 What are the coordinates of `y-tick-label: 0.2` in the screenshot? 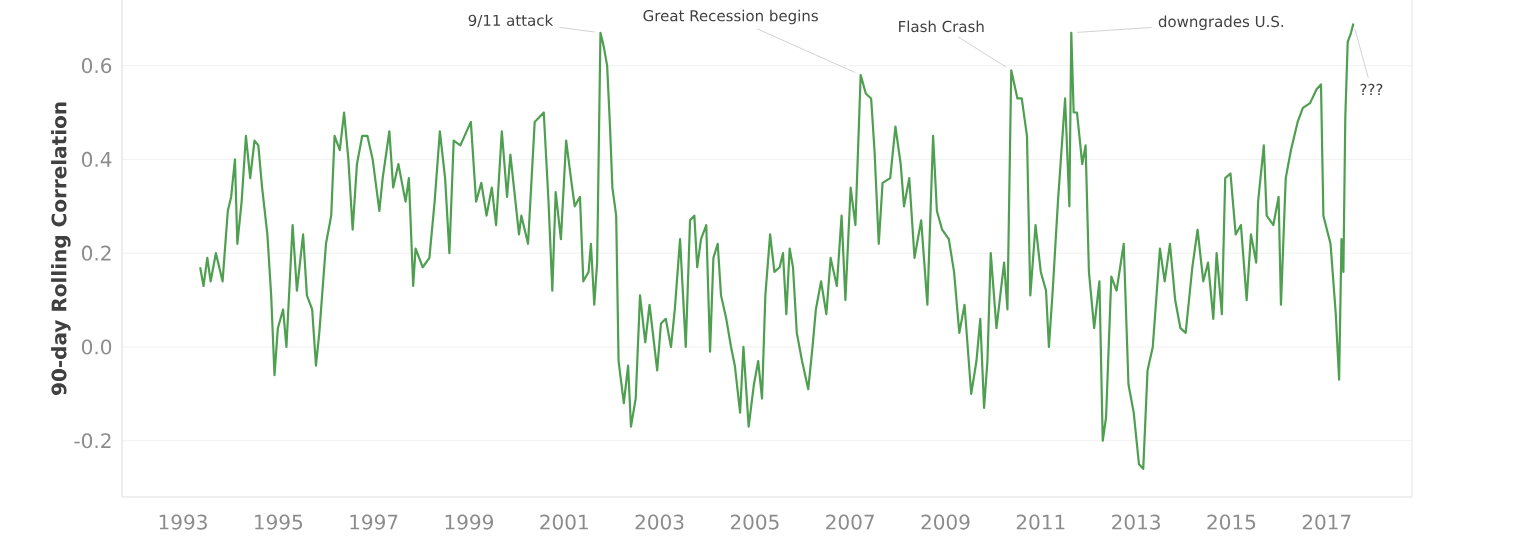 It's located at (96, 253).